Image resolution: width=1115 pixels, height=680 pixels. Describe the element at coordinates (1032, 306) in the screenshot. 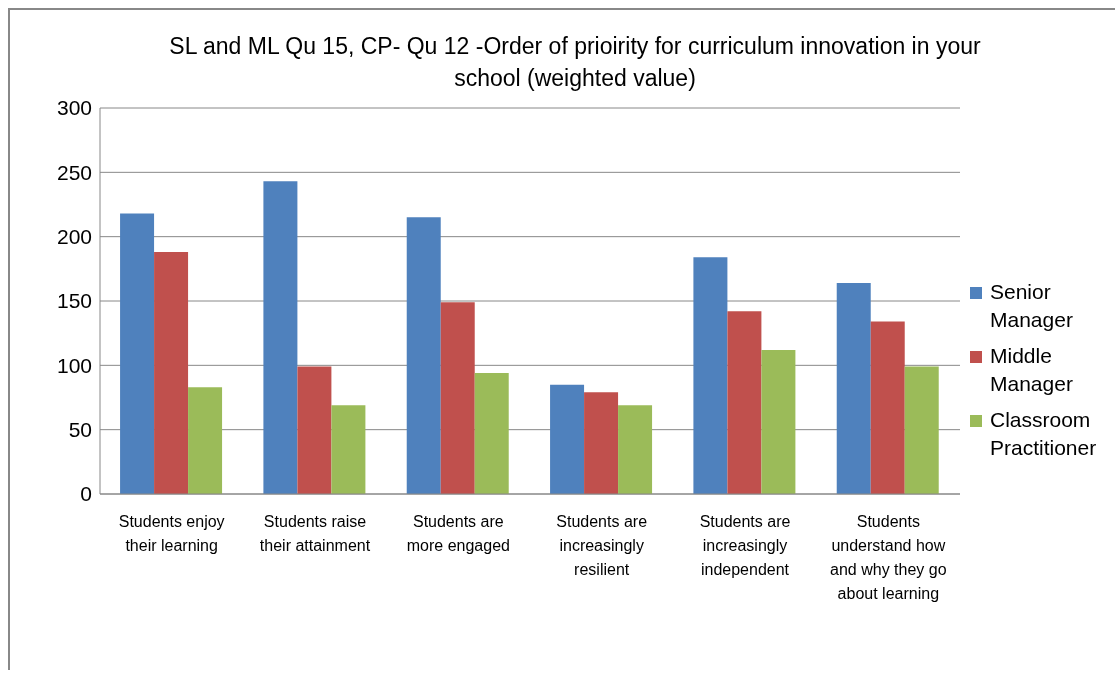

I see `legend-label: Senior Manager` at that location.